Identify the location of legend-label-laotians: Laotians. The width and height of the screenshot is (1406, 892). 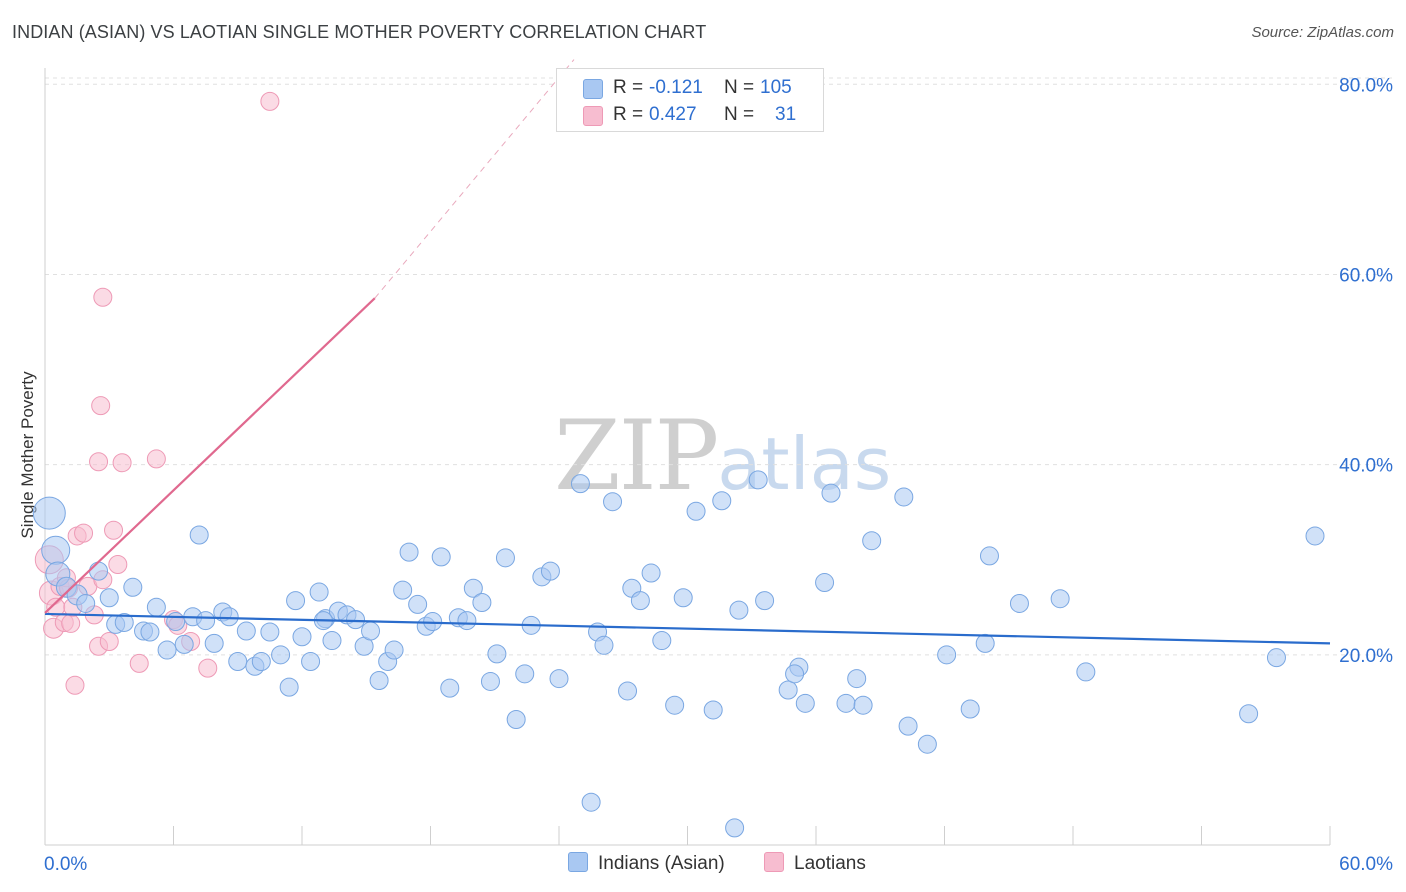
(830, 863).